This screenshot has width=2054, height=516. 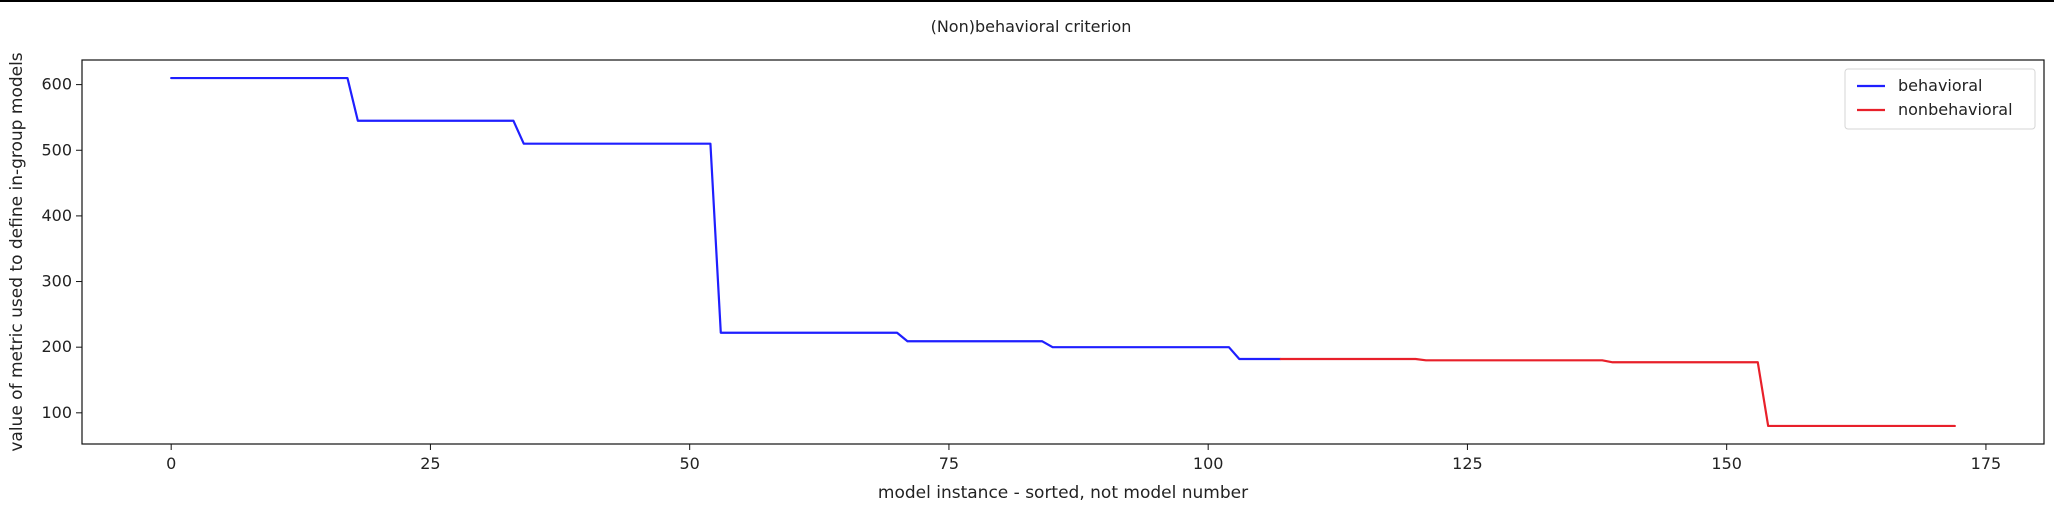 I want to click on x-tick-label: 50, so click(x=690, y=463).